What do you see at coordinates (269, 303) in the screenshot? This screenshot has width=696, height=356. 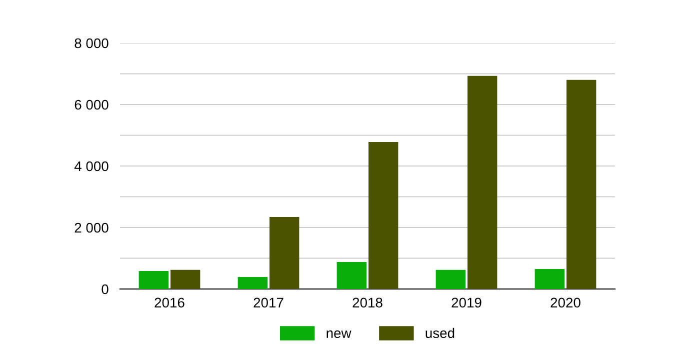 I see `x-tick-label: 2017` at bounding box center [269, 303].